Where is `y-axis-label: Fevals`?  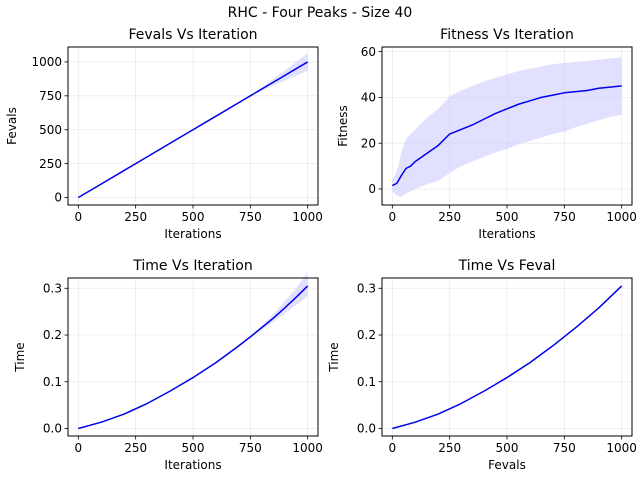 y-axis-label: Fevals is located at coordinates (12, 126).